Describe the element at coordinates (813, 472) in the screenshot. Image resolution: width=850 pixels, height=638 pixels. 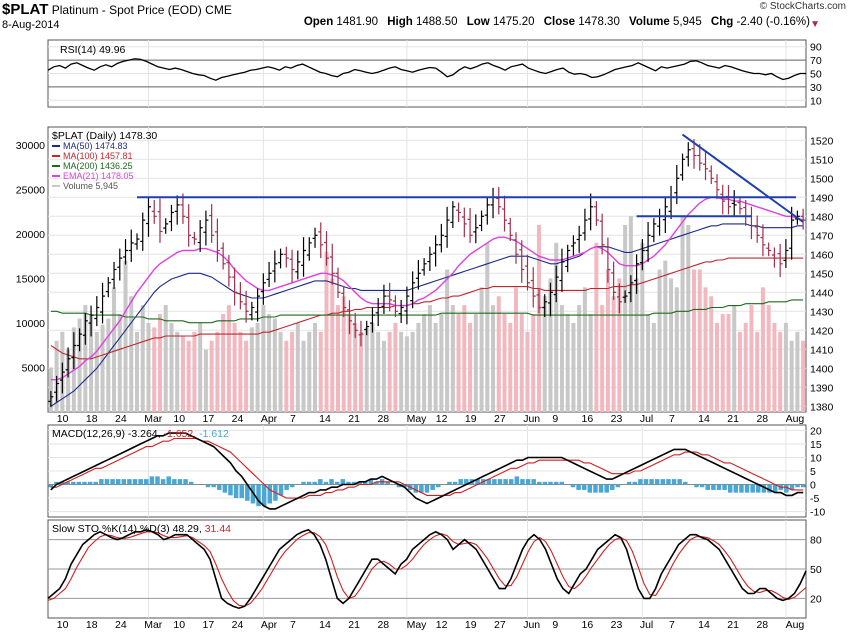
I see `macd-tick-label: 5` at that location.